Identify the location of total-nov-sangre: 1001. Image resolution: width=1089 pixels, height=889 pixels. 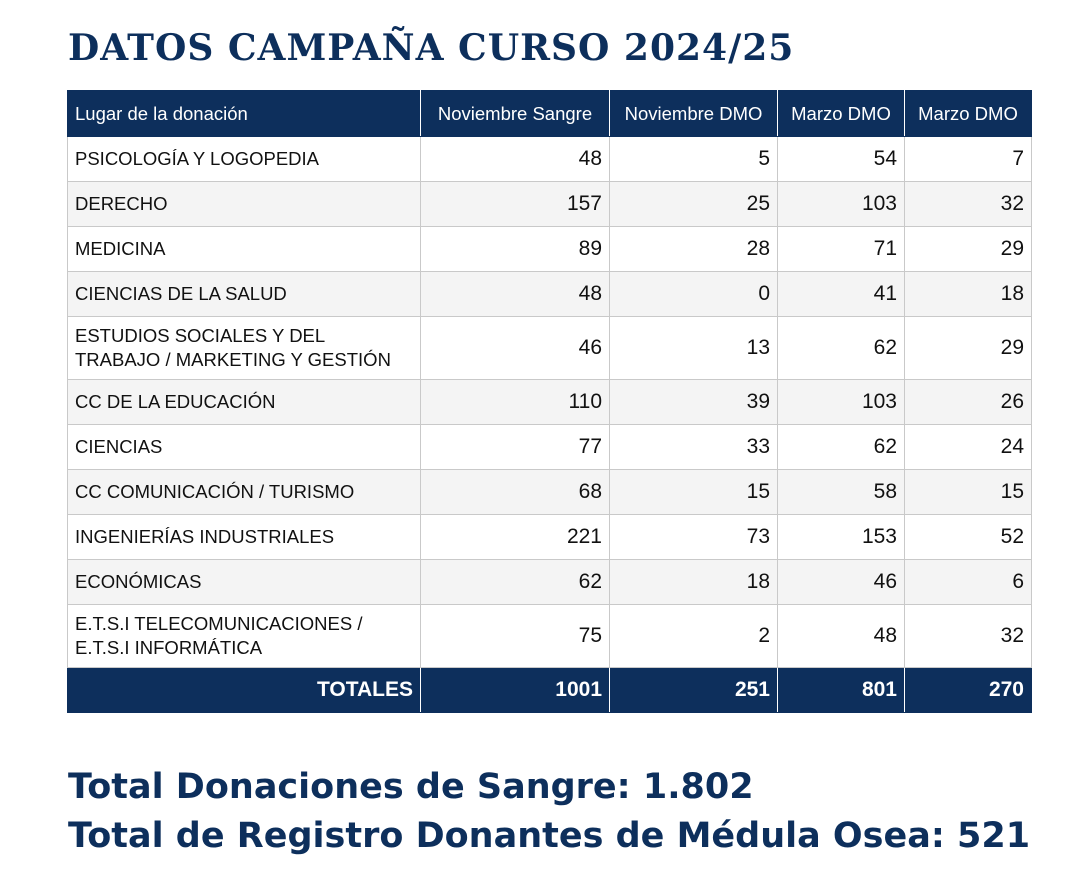
(515, 690).